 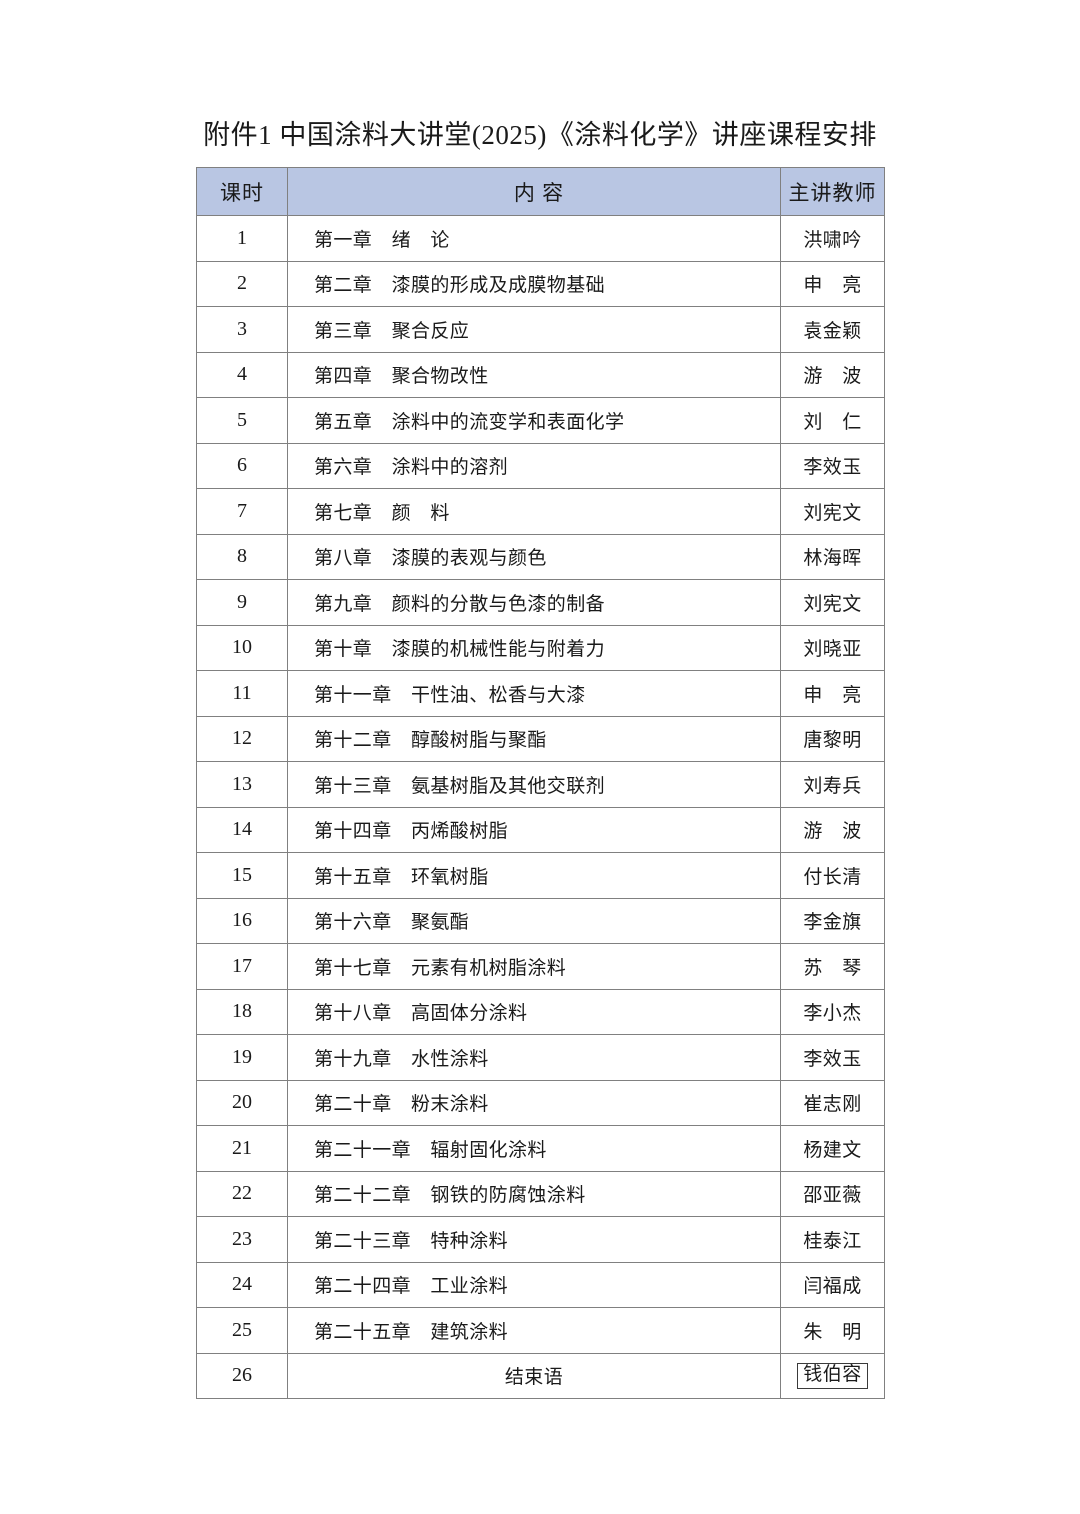 I want to click on table-row: 25 第二十五章 建筑涂料朱 明, so click(x=540, y=1330).